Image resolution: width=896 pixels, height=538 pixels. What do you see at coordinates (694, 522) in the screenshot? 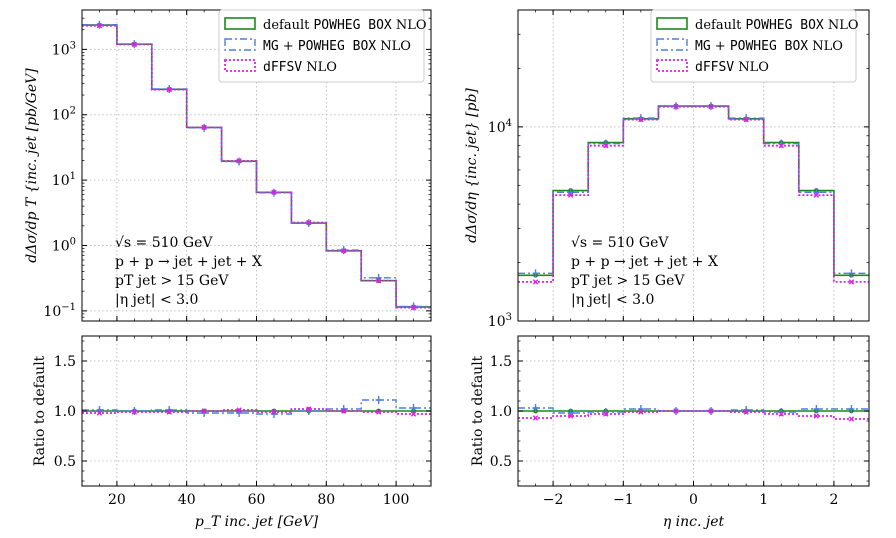
I see `x-axis-label: η inc. jet` at bounding box center [694, 522].